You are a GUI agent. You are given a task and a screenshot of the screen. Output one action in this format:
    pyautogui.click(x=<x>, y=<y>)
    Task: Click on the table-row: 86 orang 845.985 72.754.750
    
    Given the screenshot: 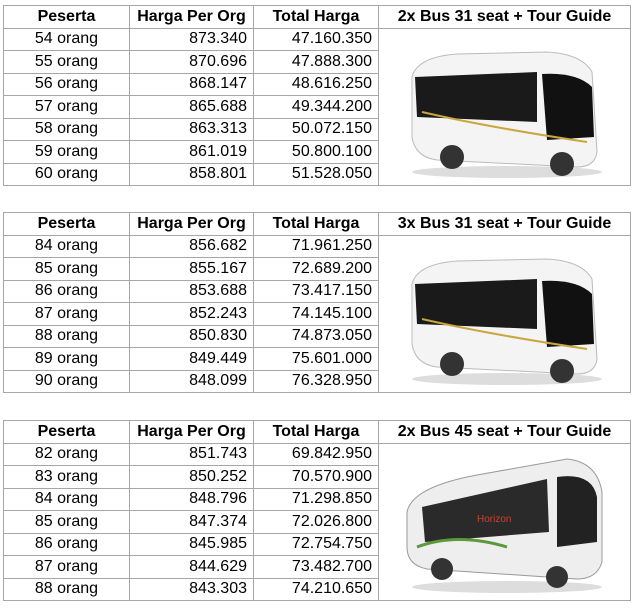 What is the action you would take?
    pyautogui.click(x=317, y=544)
    